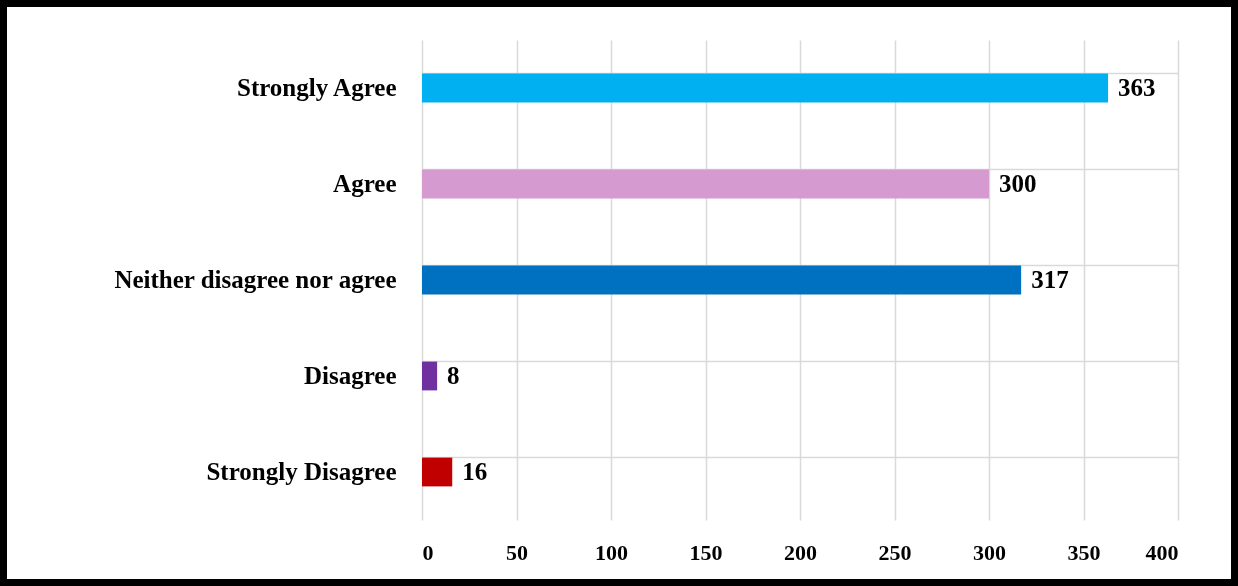 Image resolution: width=1238 pixels, height=586 pixels. Describe the element at coordinates (350, 375) in the screenshot. I see `y-tick-label: Disagree` at that location.